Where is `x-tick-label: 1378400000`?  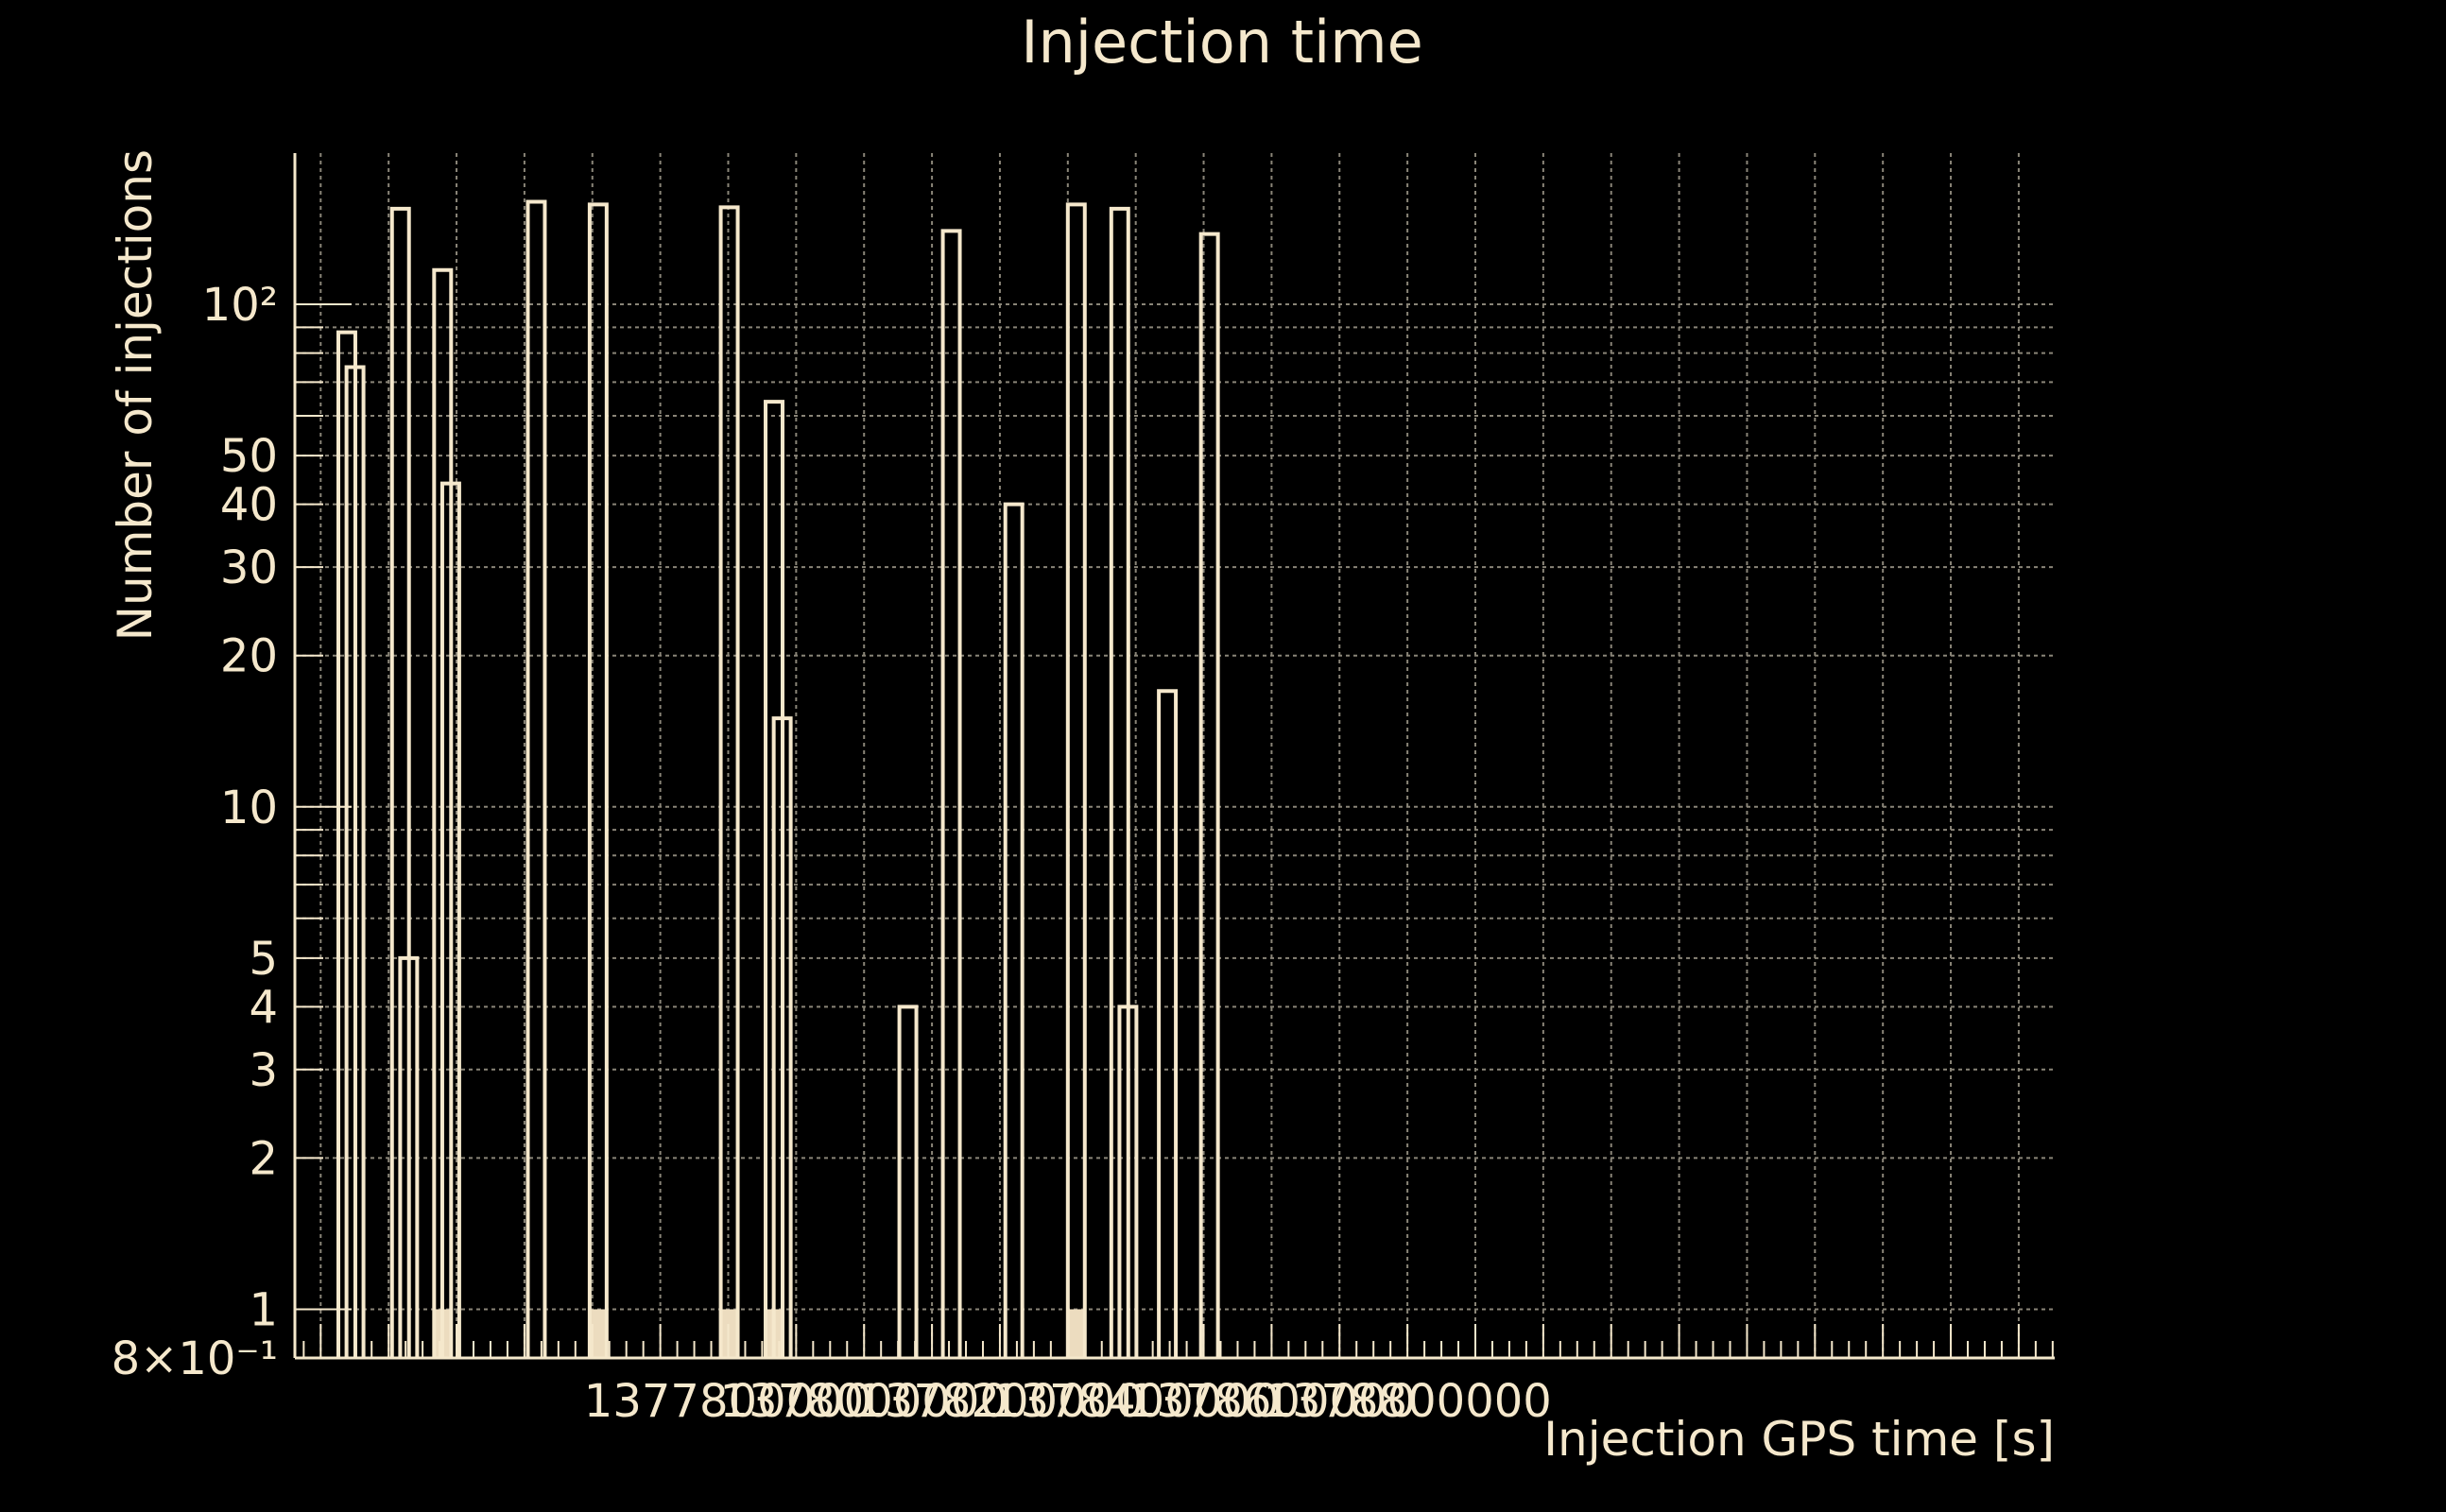 x-tick-label: 1378400000 is located at coordinates (1136, 1401).